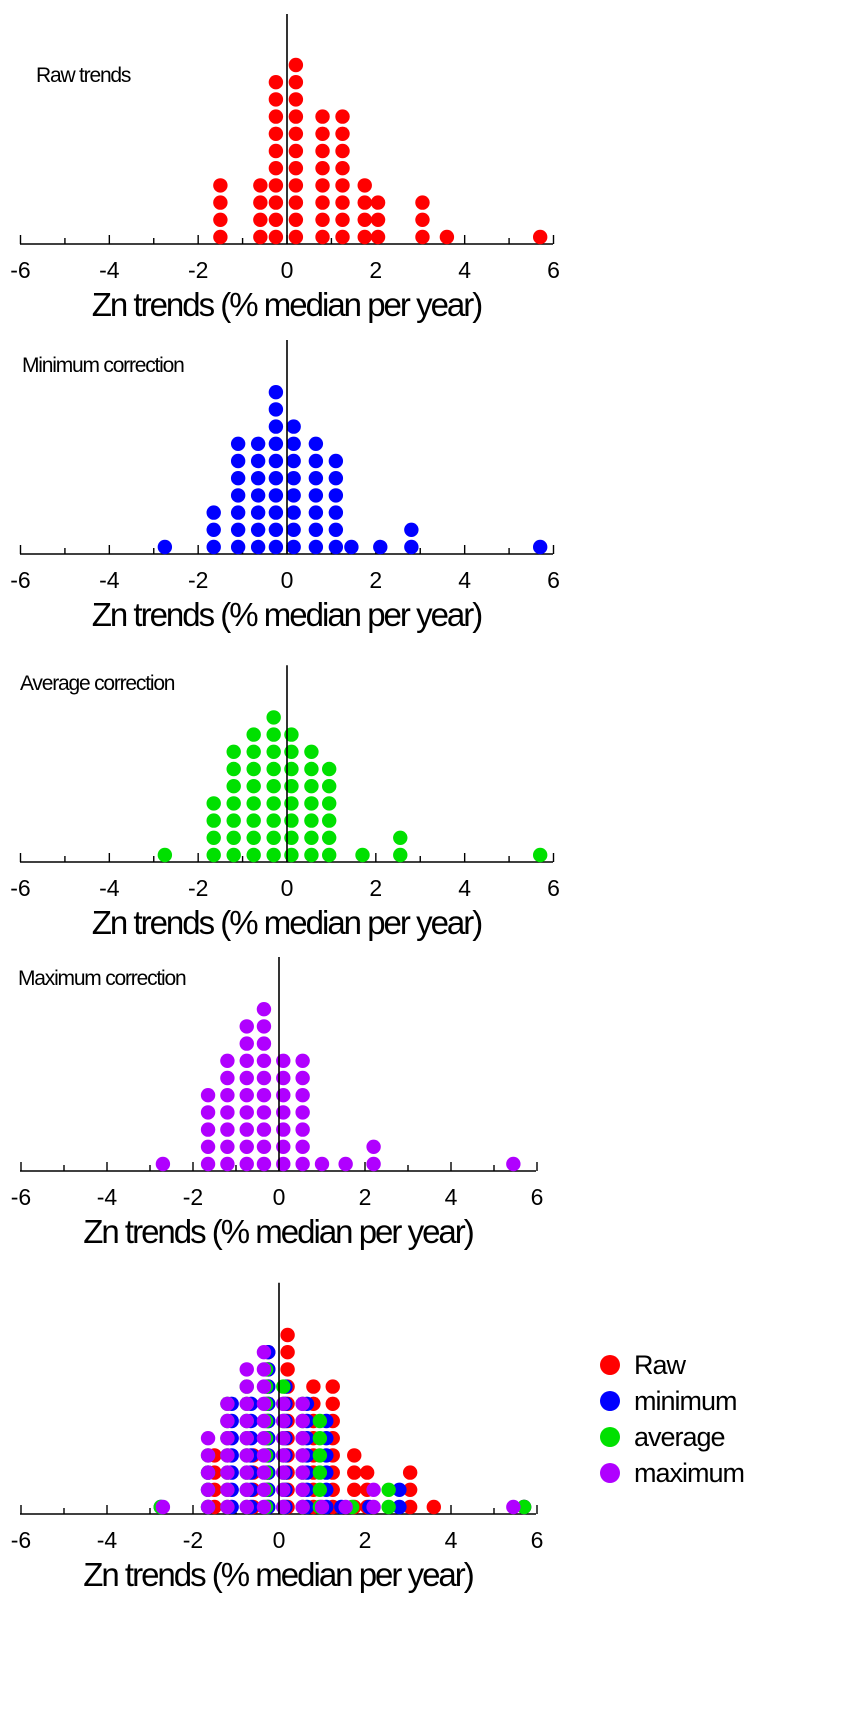 The height and width of the screenshot is (1724, 845). I want to click on panel-combined: -6 -4 -2 0 2 4 6 Zn trends (% median per year), so click(277, 1437).